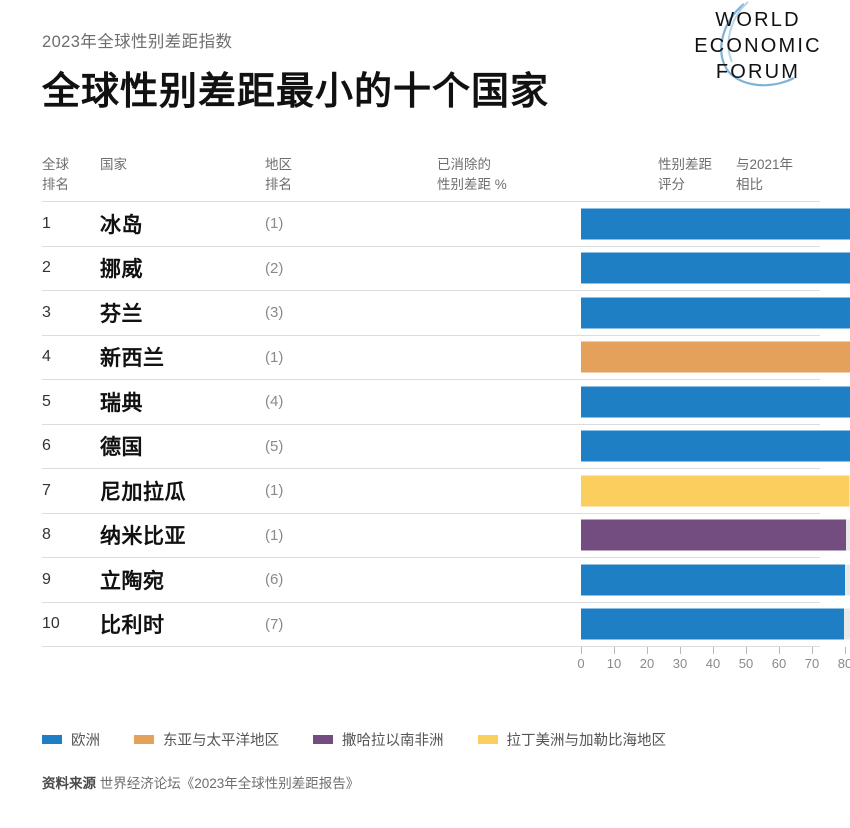 Image resolution: width=850 pixels, height=828 pixels. What do you see at coordinates (446, 447) in the screenshot?
I see `table-row: 6德国(5)0.8150.014` at bounding box center [446, 447].